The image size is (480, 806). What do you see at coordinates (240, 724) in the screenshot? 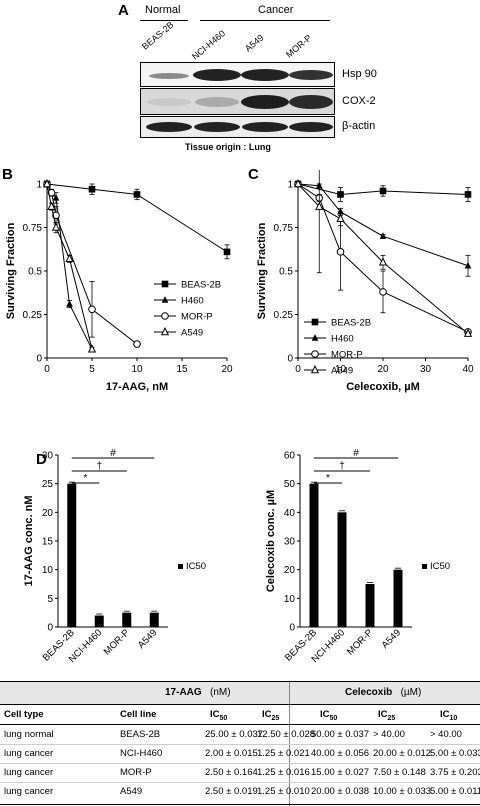
I see `table-colhead-rule` at bounding box center [240, 724].